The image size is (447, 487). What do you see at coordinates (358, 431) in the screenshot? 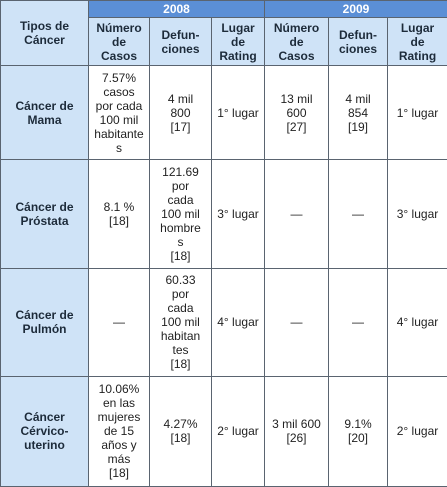
I see `cell-defunciones-2009: 9.1% [20]` at bounding box center [358, 431].